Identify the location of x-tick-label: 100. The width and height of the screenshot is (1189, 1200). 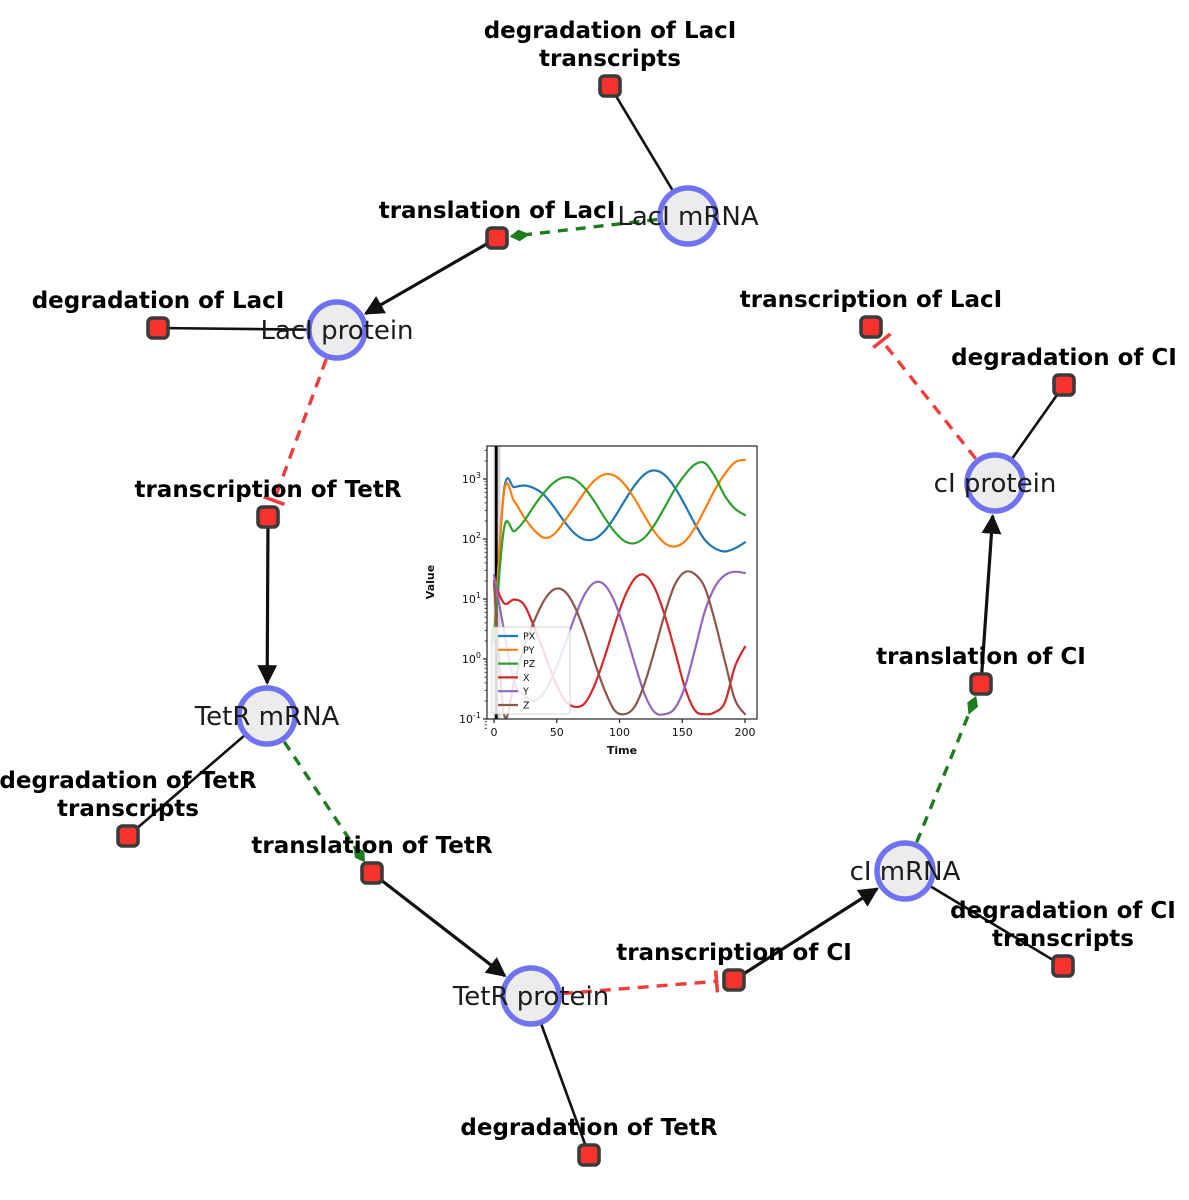
(619, 732).